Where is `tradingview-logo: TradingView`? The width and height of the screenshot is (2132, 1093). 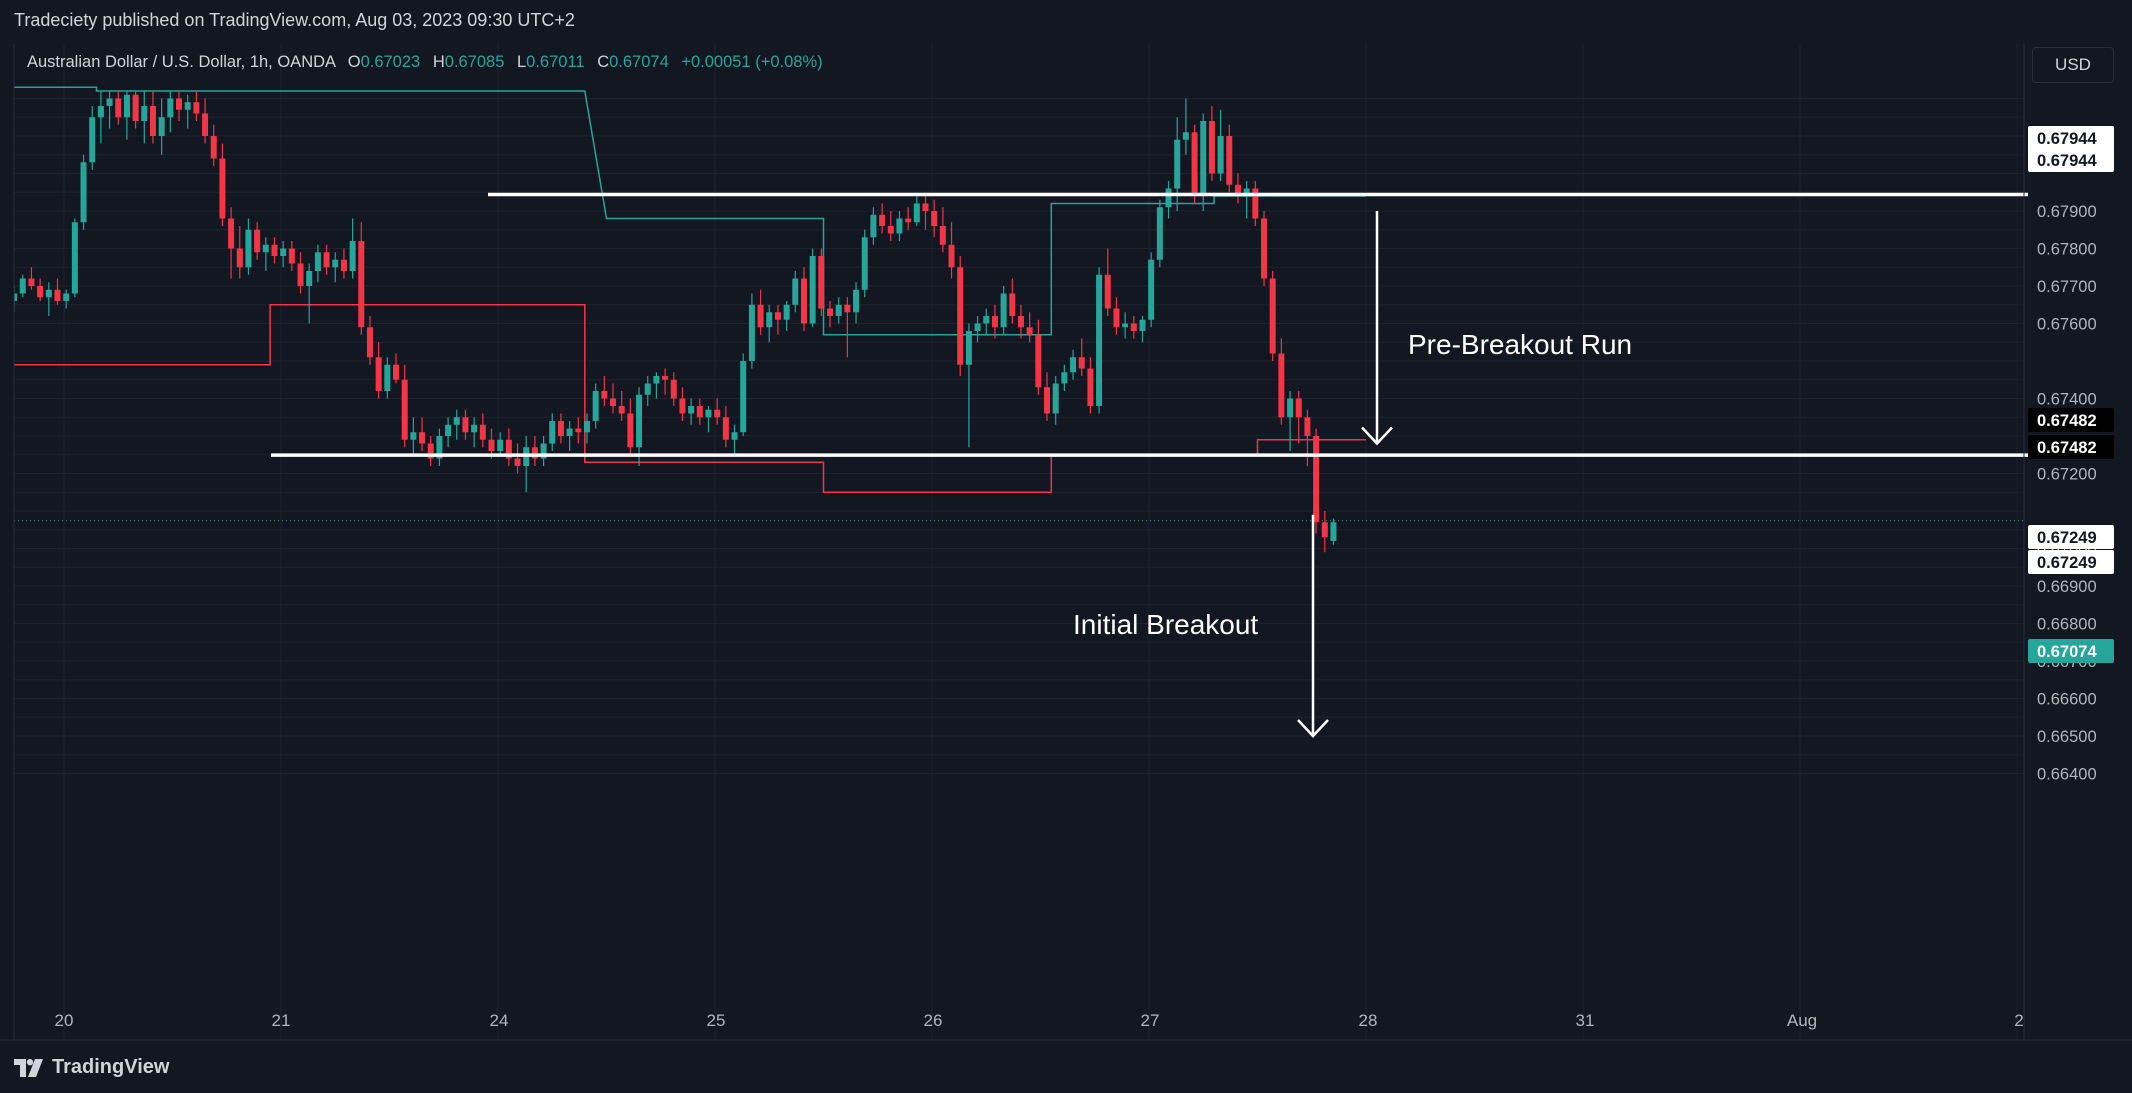
tradingview-logo: TradingView is located at coordinates (91, 1067).